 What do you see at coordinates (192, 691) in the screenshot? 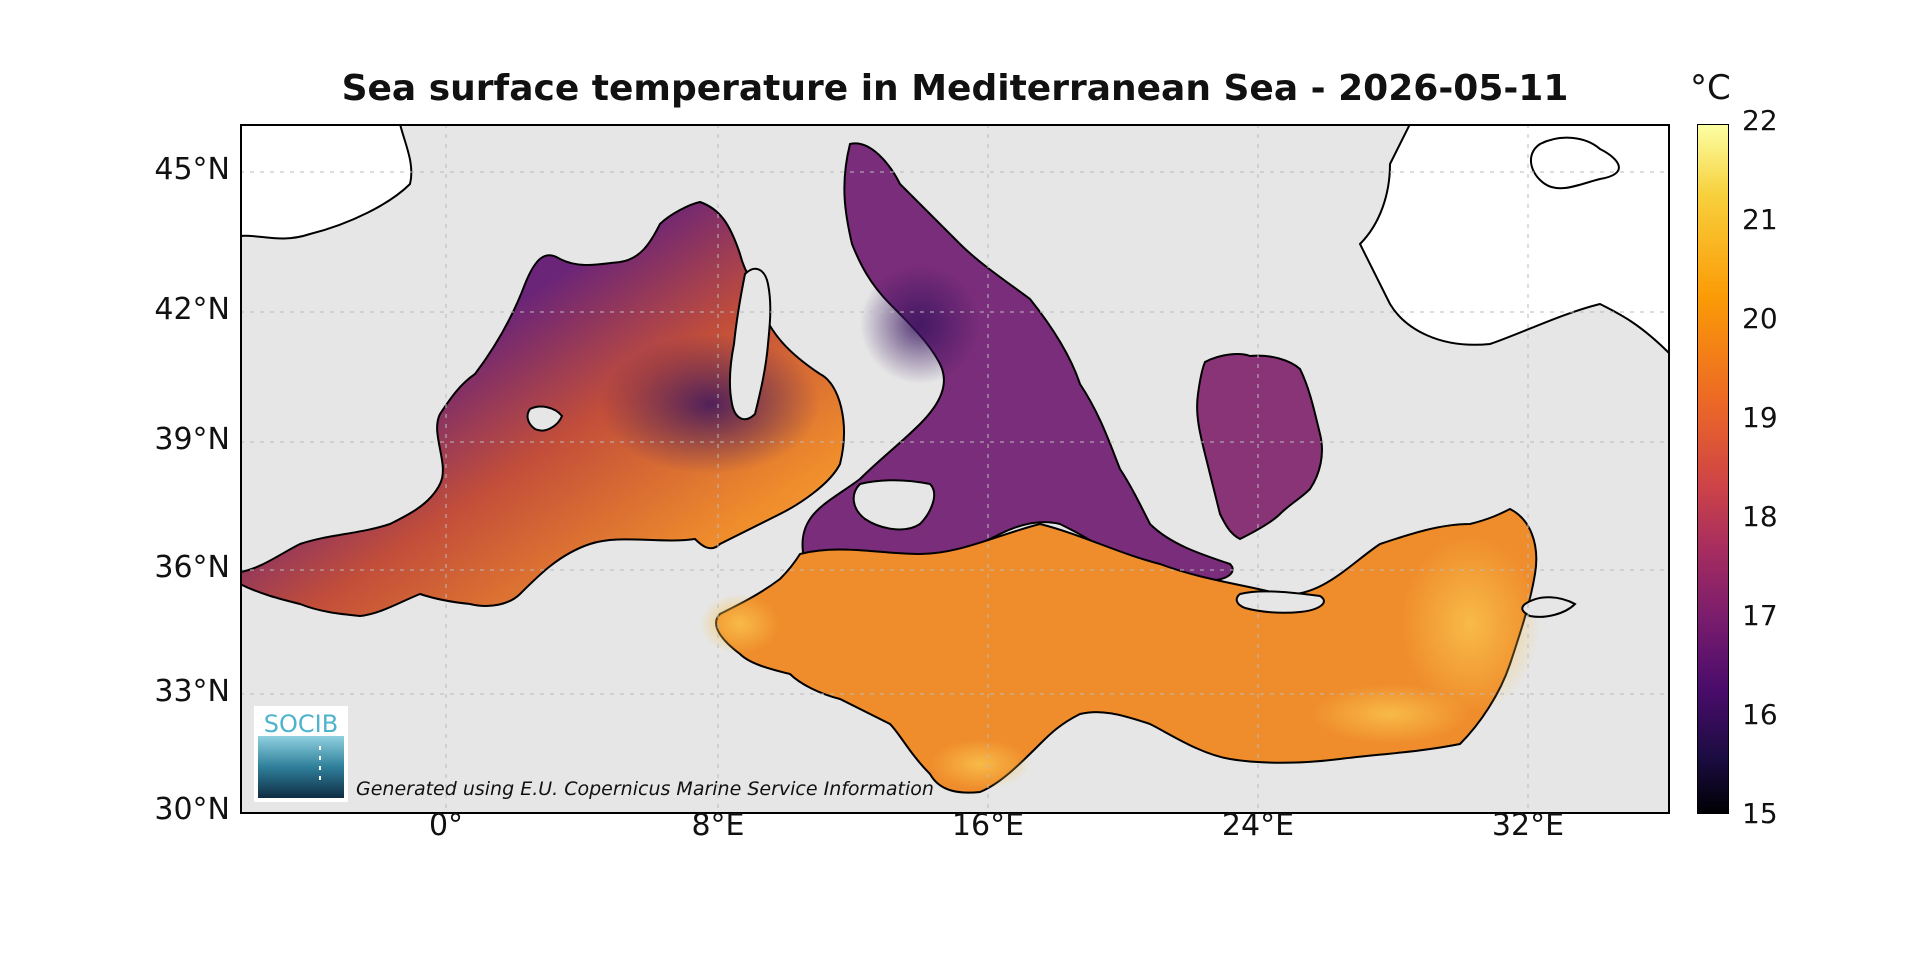
I see `lat-tick-33n: 33°N` at bounding box center [192, 691].